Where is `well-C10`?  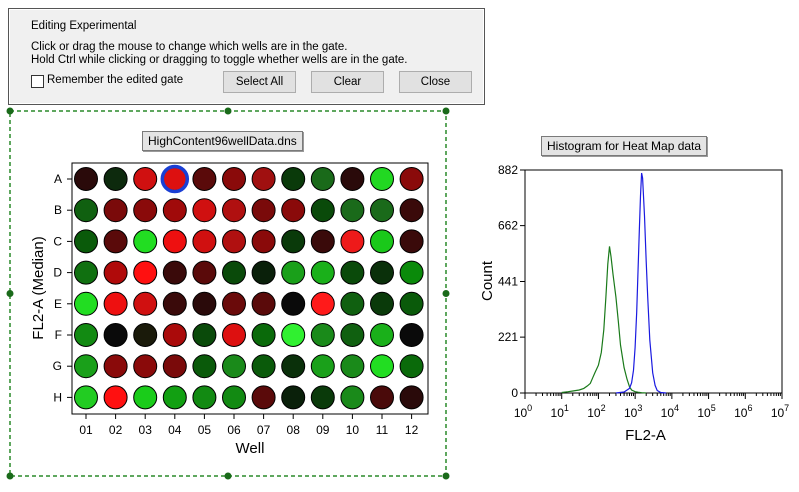 well-C10 is located at coordinates (352, 241).